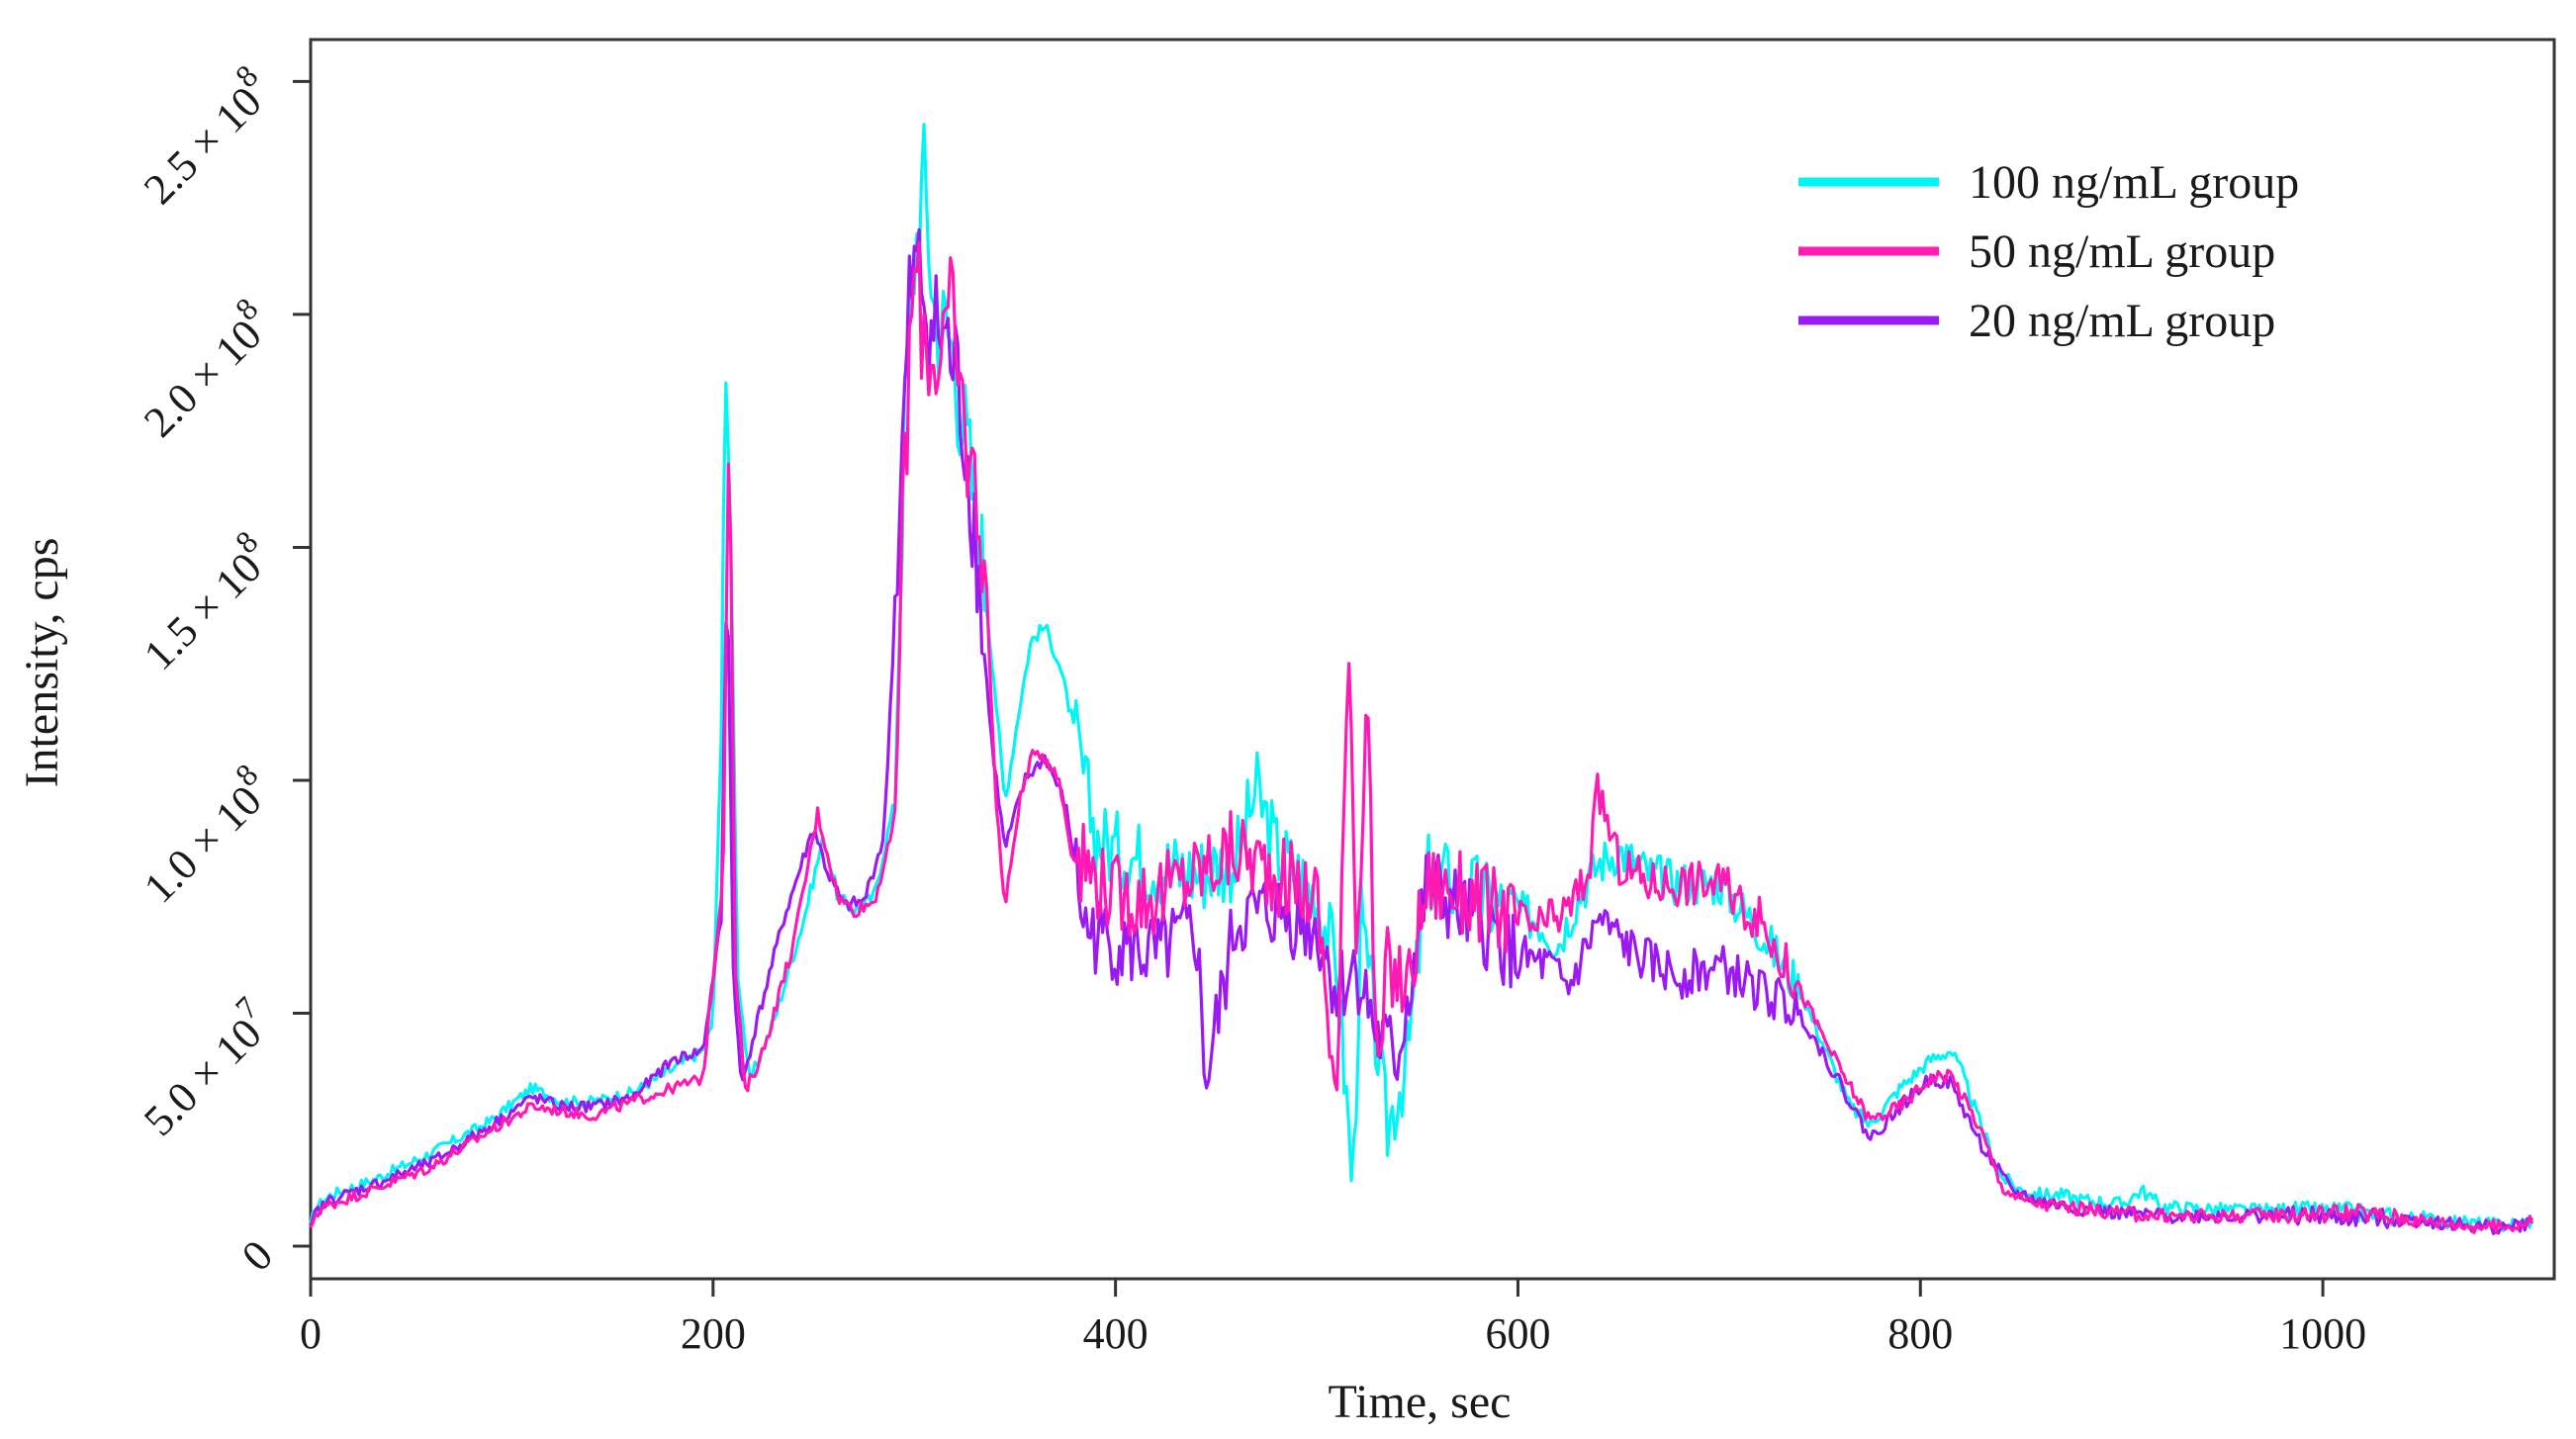  I want to click on y-tick-mantissa: 2.5 × 10, so click(203, 145).